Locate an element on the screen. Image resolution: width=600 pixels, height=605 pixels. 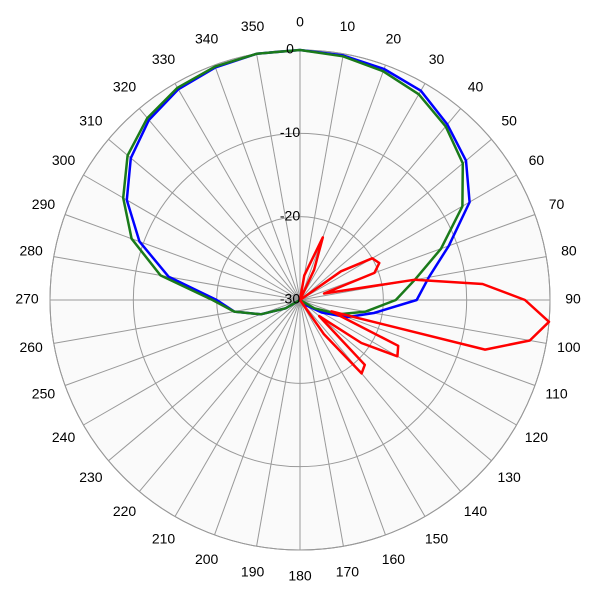
theta-tick-label: 210 is located at coordinates (164, 539).